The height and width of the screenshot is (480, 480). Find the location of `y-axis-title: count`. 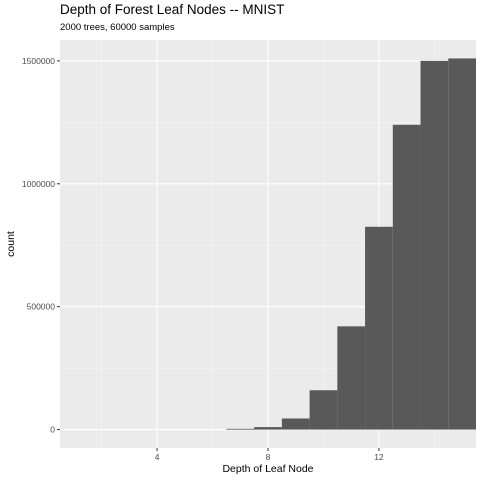

y-axis-title: count is located at coordinates (11, 244).